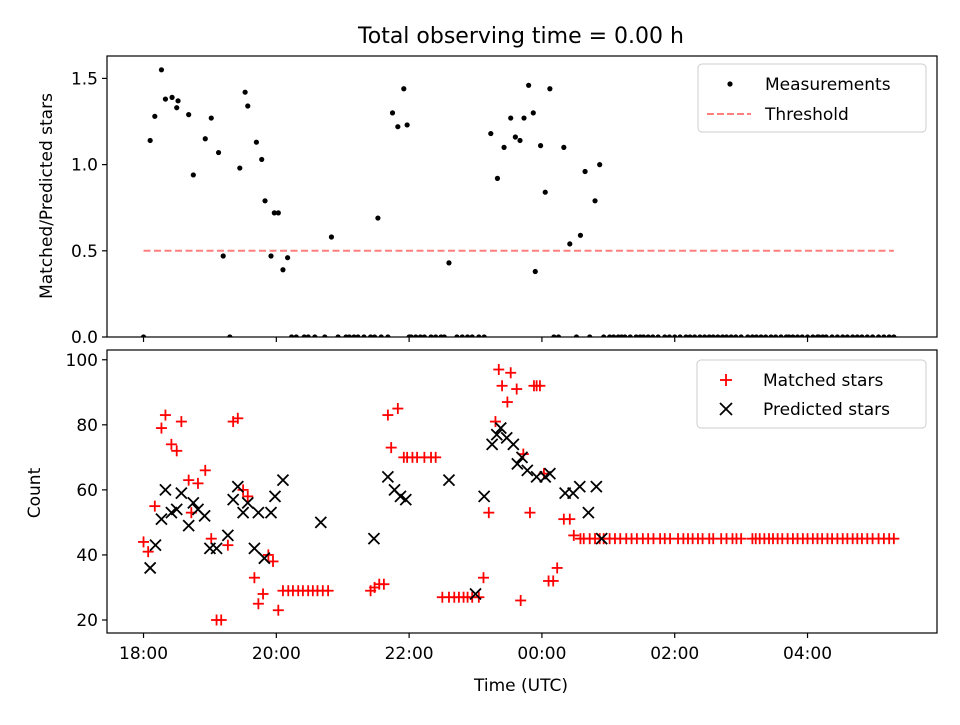  What do you see at coordinates (812, 98) in the screenshot?
I see `top-legend: Measurements Threshold` at bounding box center [812, 98].